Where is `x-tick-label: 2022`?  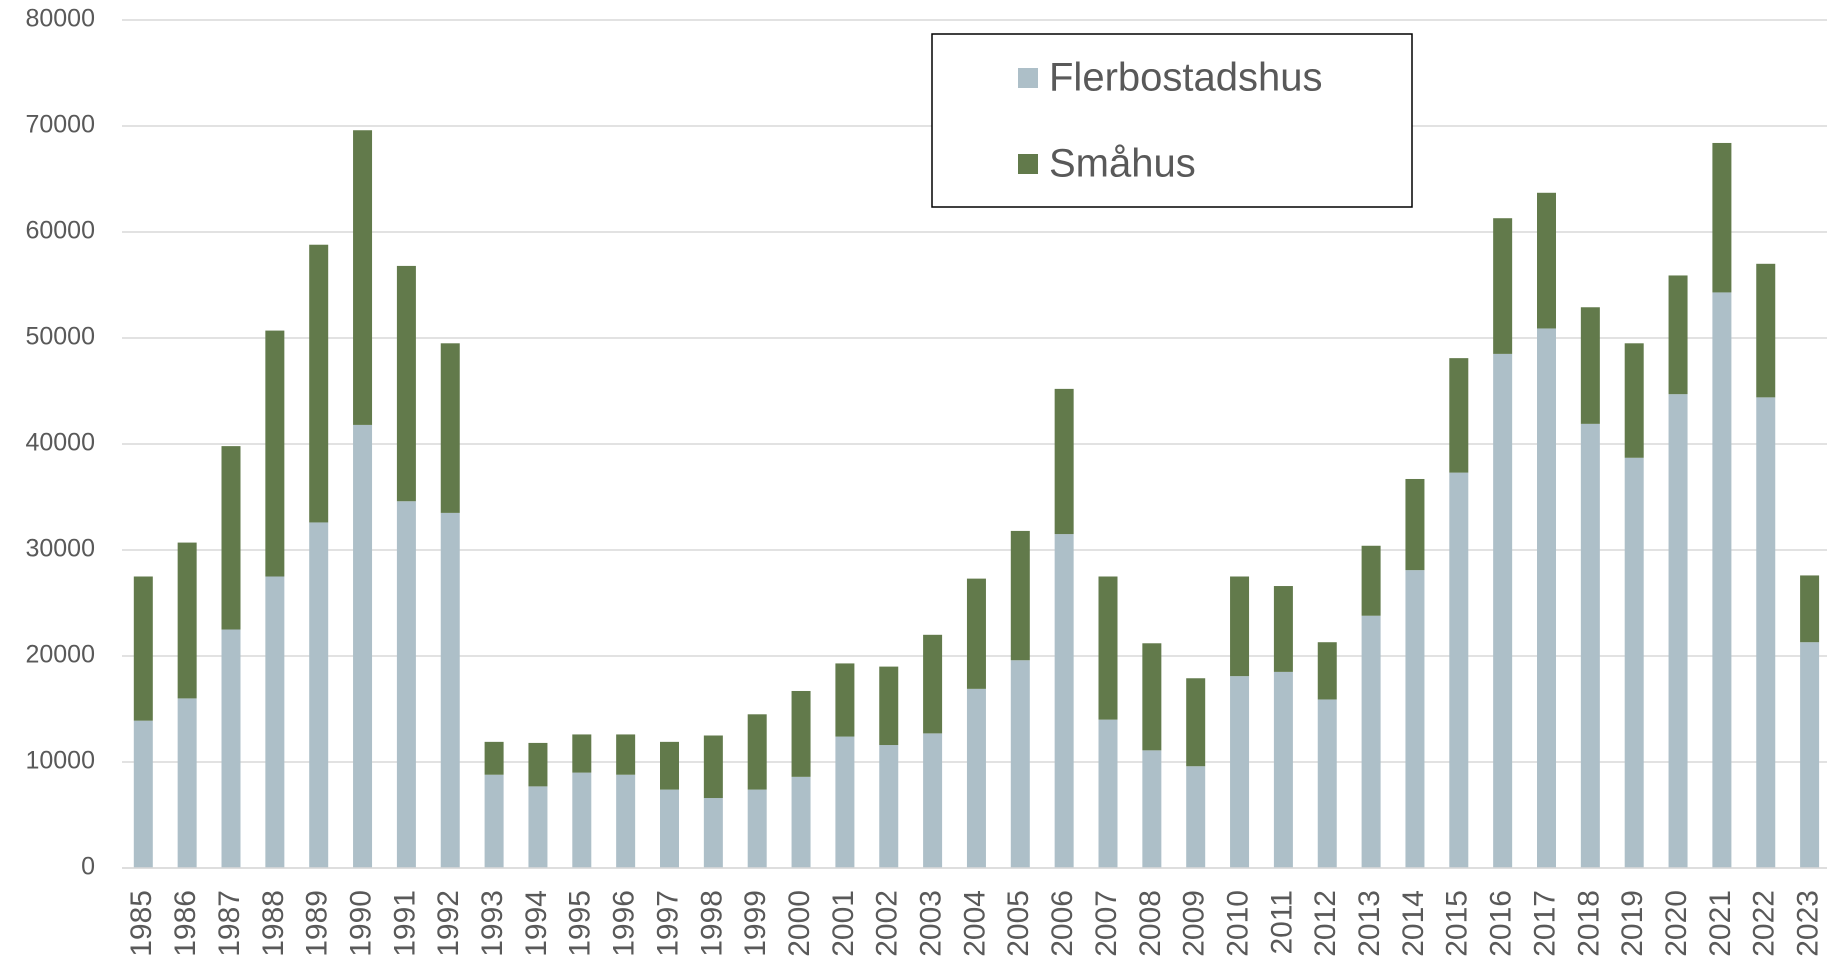
x-tick-label: 2022 is located at coordinates (1764, 923).